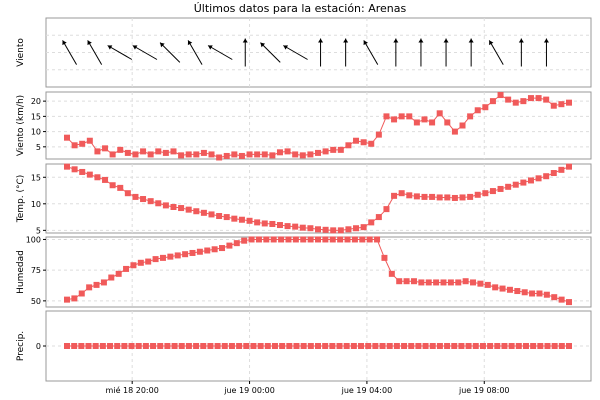  What do you see at coordinates (21, 199) in the screenshot?
I see `y-axis-label: Temp. (°C)` at bounding box center [21, 199].